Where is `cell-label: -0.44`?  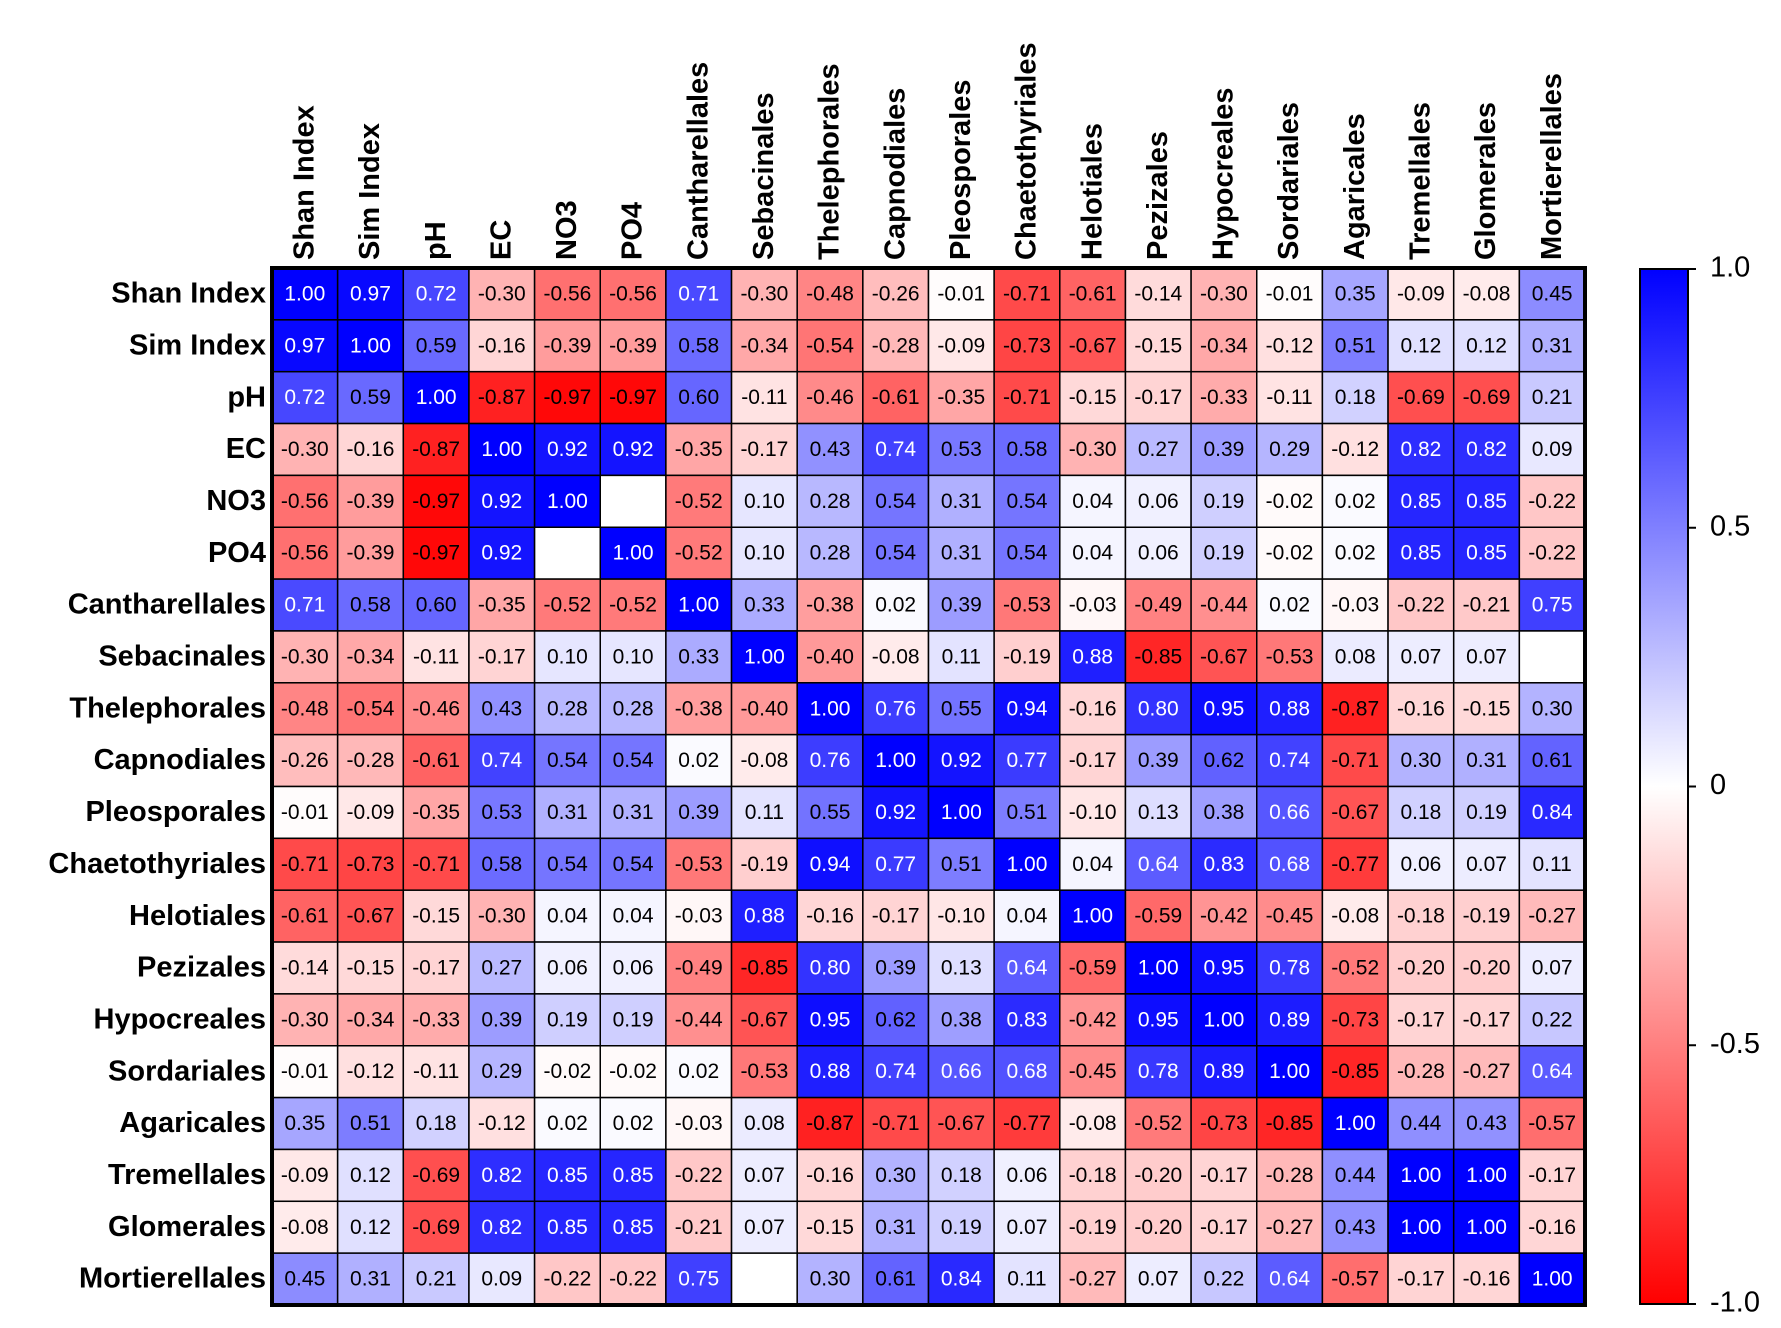
cell-label: -0.44 is located at coordinates (1224, 605).